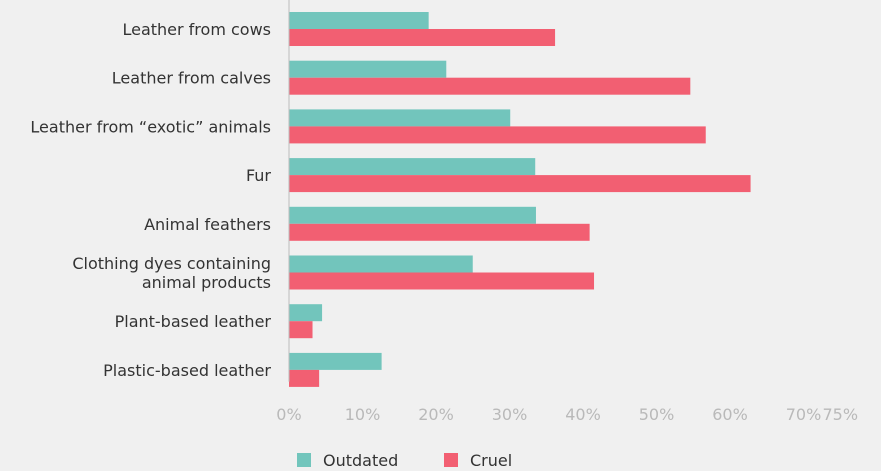 Image resolution: width=881 pixels, height=471 pixels. I want to click on bar-outdated-clothing-dyes-containing-animal-products, so click(381, 264).